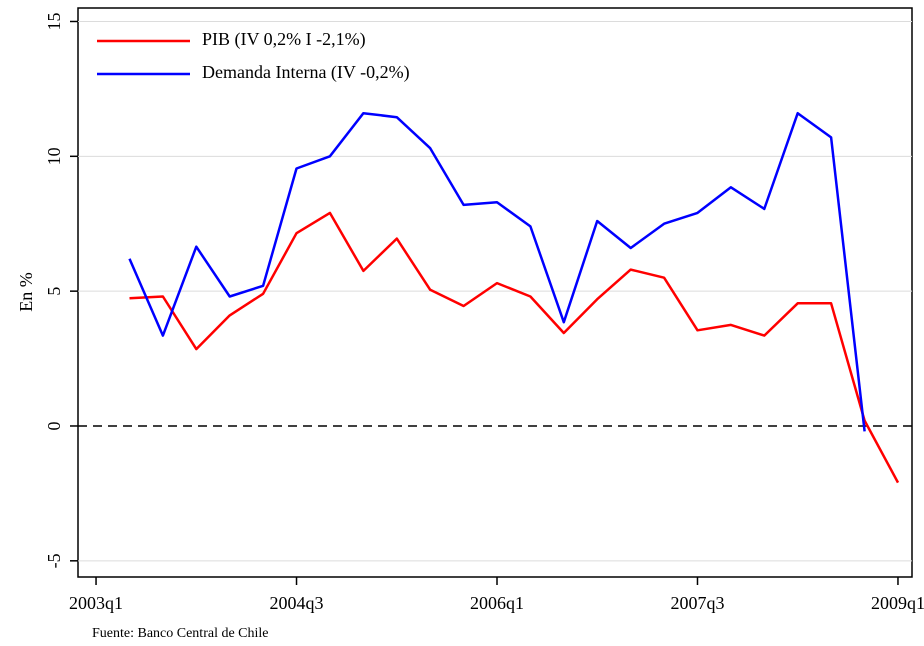 Image resolution: width=924 pixels, height=646 pixels. What do you see at coordinates (54, 156) in the screenshot?
I see `y-tick-label: 10` at bounding box center [54, 156].